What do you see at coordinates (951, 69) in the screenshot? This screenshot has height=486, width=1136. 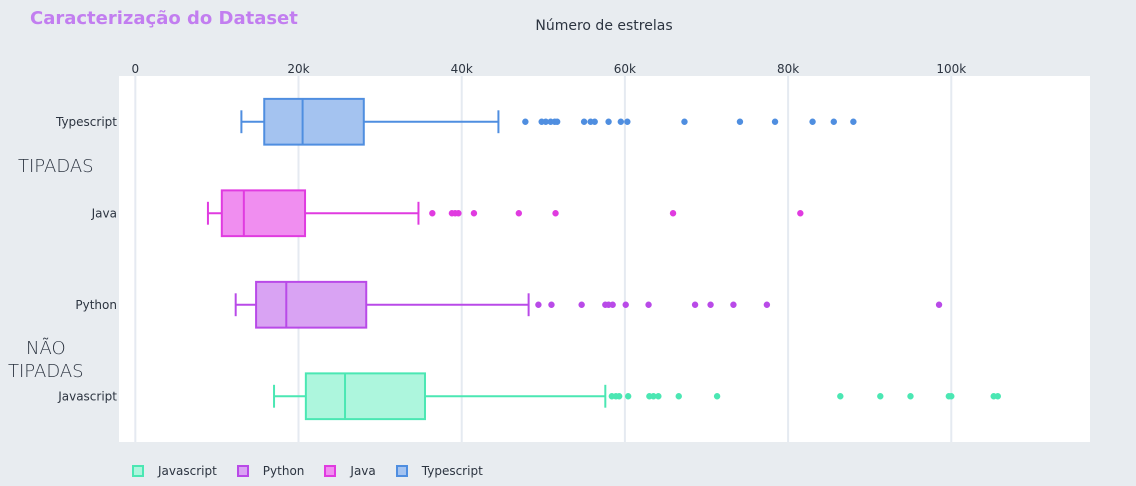 I see `x-tick-label: 100k` at bounding box center [951, 69].